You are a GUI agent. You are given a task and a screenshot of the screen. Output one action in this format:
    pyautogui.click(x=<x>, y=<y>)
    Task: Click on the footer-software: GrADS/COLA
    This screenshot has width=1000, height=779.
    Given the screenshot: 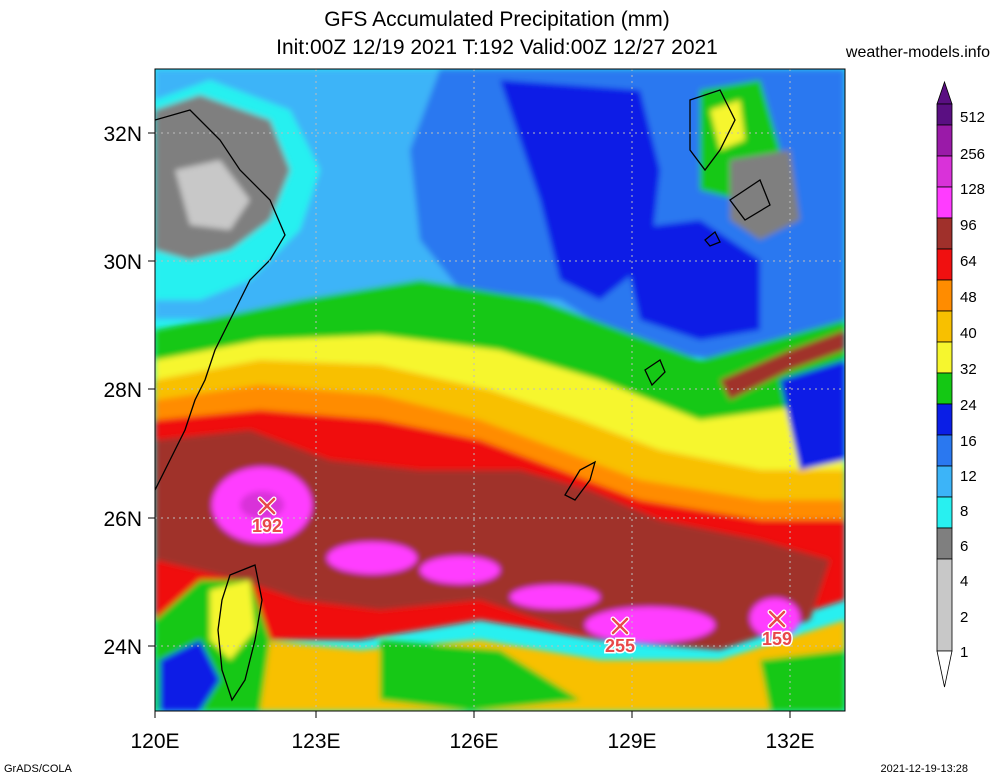 What is the action you would take?
    pyautogui.click(x=38, y=769)
    